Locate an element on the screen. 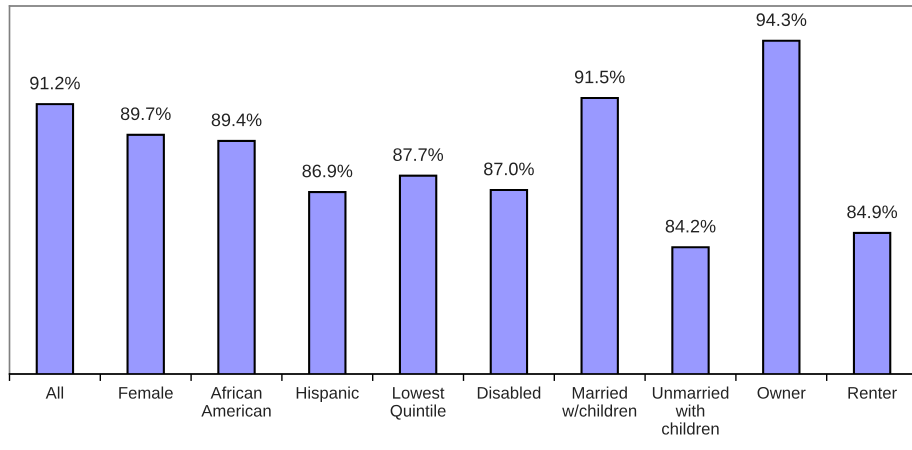 The image size is (912, 450). x-tick-label: Disabled is located at coordinates (509, 392).